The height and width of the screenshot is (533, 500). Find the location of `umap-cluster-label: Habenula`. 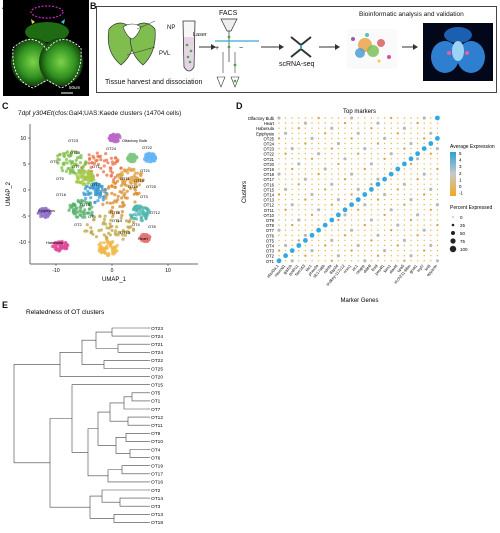

umap-cluster-label: Habenula is located at coordinates (55, 242).